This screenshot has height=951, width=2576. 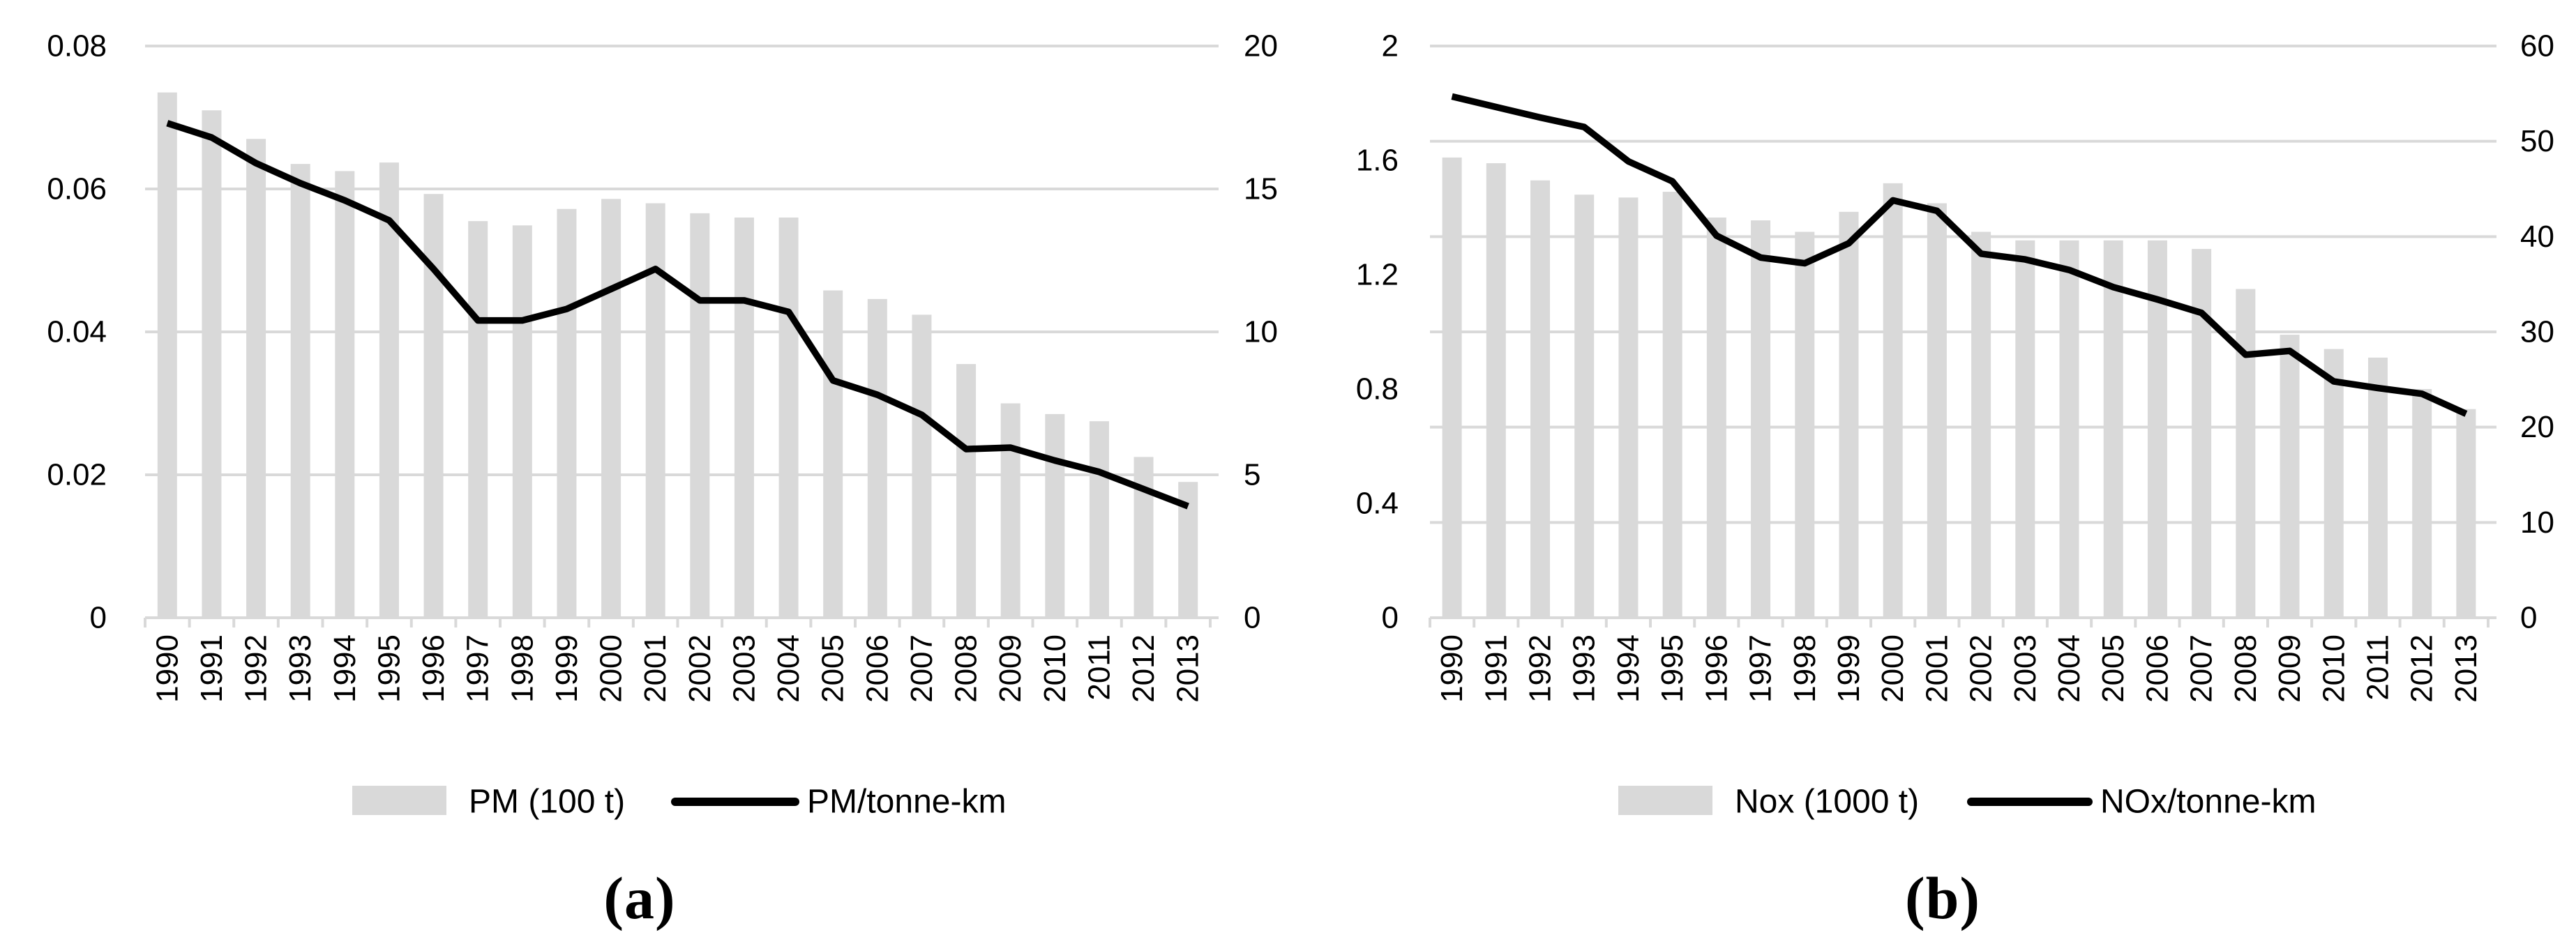 What do you see at coordinates (389, 390) in the screenshot?
I see `bar-1995` at bounding box center [389, 390].